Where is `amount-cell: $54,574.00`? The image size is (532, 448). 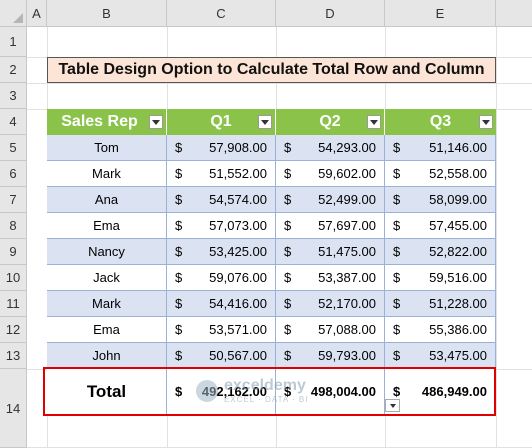 amount-cell: $54,574.00 is located at coordinates (221, 200).